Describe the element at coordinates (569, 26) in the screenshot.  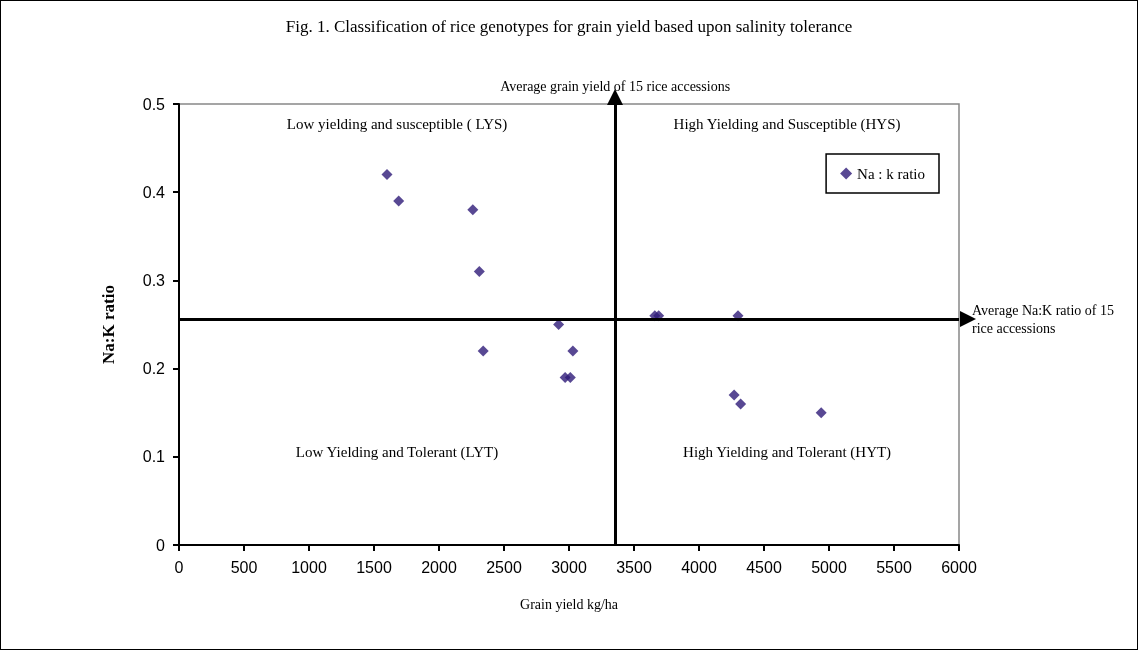
I see `chart-title: Fig. 1. Classification of rice genotypes for grain yield based upon salinity tolerance` at that location.